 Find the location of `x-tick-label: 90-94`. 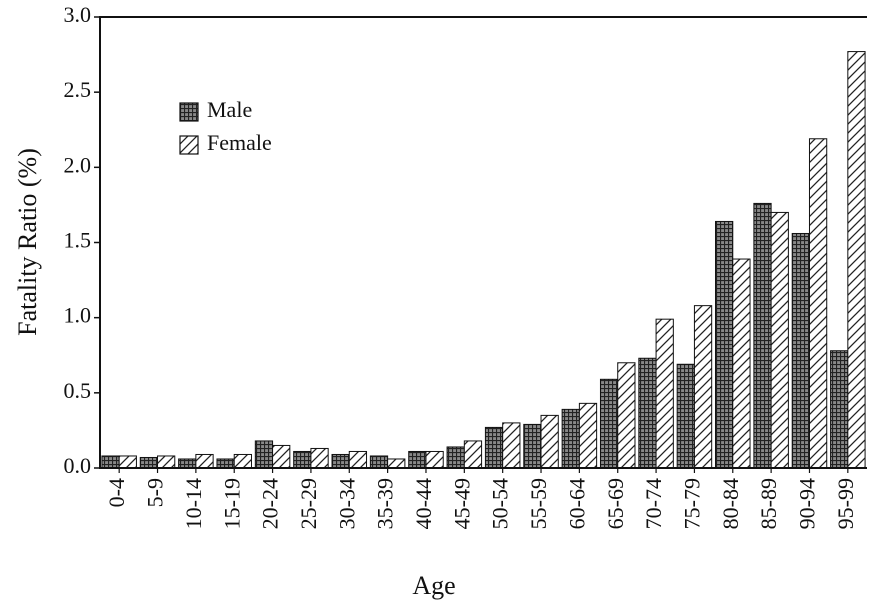

x-tick-label: 90-94 is located at coordinates (807, 503).